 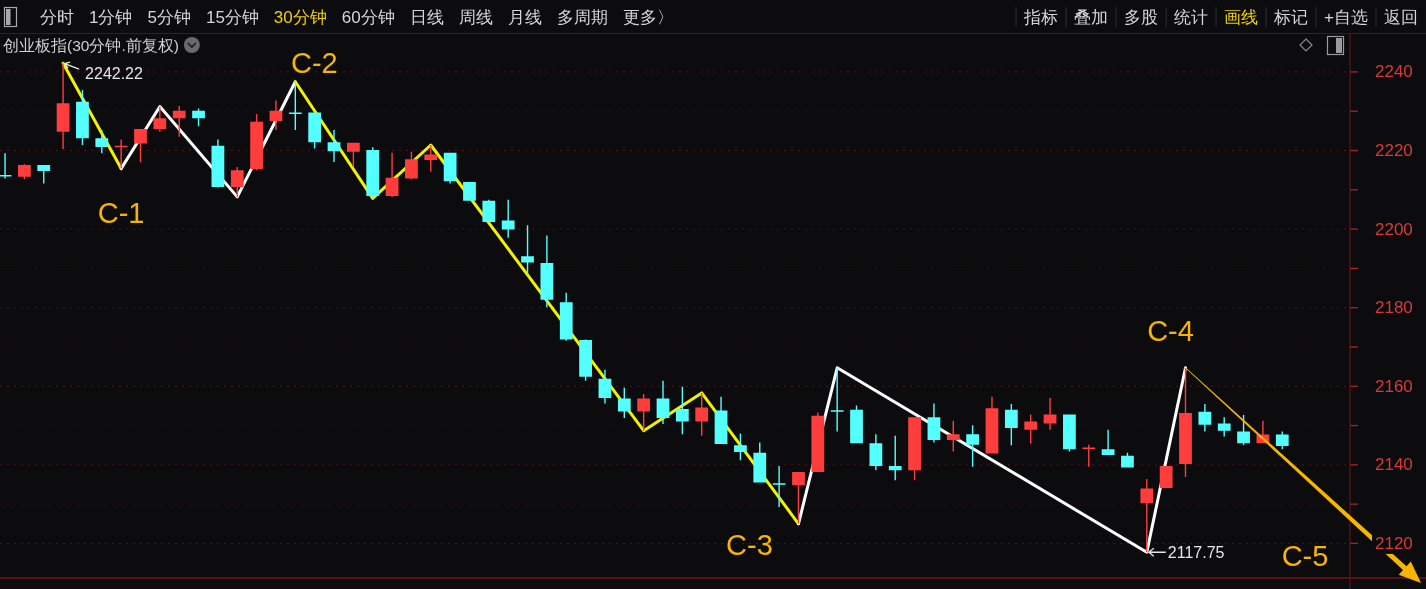 What do you see at coordinates (582, 17) in the screenshot?
I see `text: 多周期` at bounding box center [582, 17].